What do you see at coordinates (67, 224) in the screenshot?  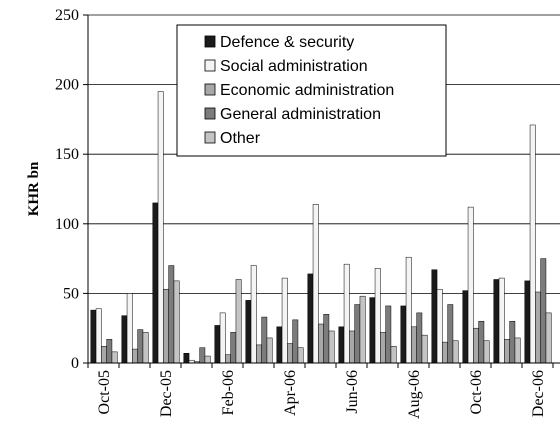 I see `y-tick-label: 100` at bounding box center [67, 224].